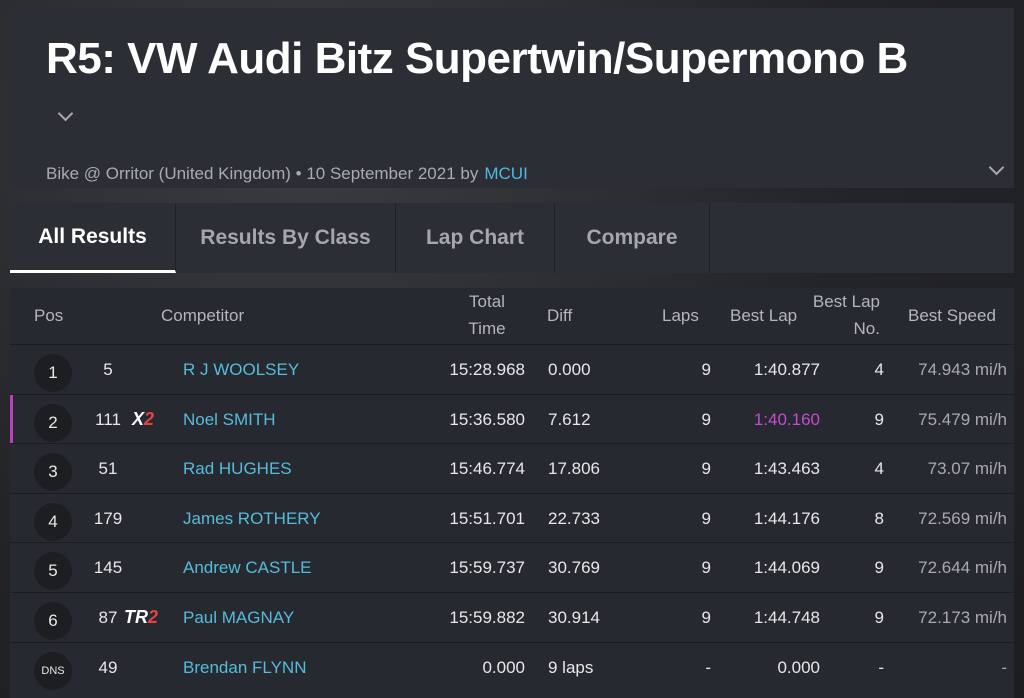  I want to click on tab: Results By Class, so click(286, 238).